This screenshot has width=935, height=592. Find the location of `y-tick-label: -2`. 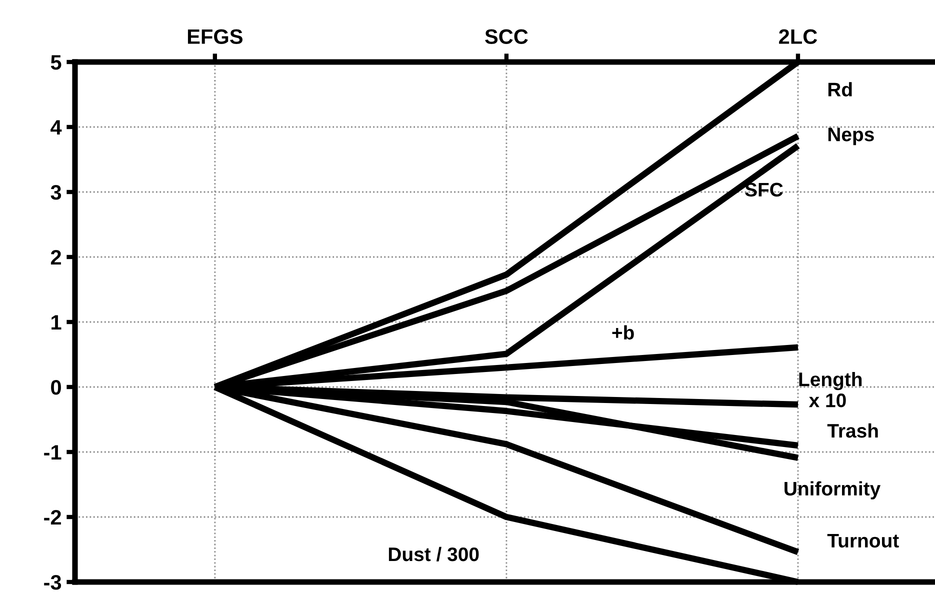

y-tick-label: -2 is located at coordinates (52, 517).